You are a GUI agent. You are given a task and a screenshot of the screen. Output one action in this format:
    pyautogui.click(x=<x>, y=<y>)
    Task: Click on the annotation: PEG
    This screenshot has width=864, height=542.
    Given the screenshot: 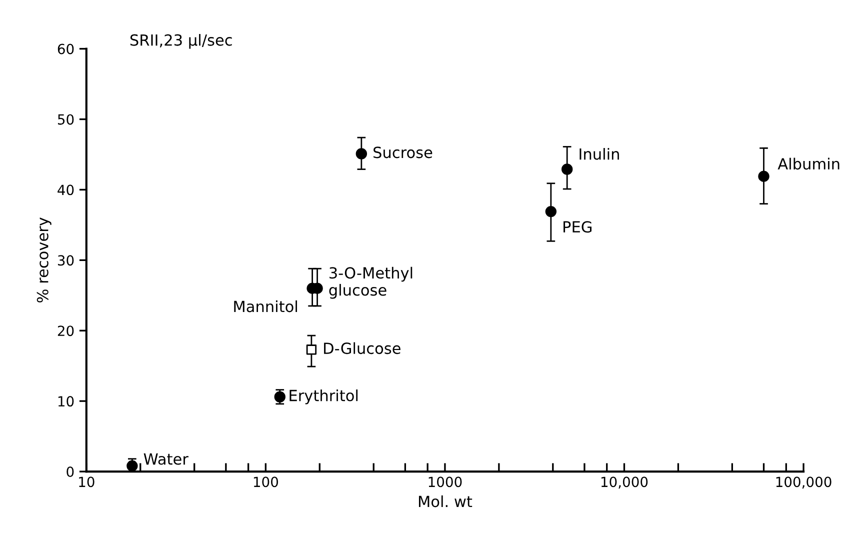 What is the action you would take?
    pyautogui.click(x=578, y=227)
    